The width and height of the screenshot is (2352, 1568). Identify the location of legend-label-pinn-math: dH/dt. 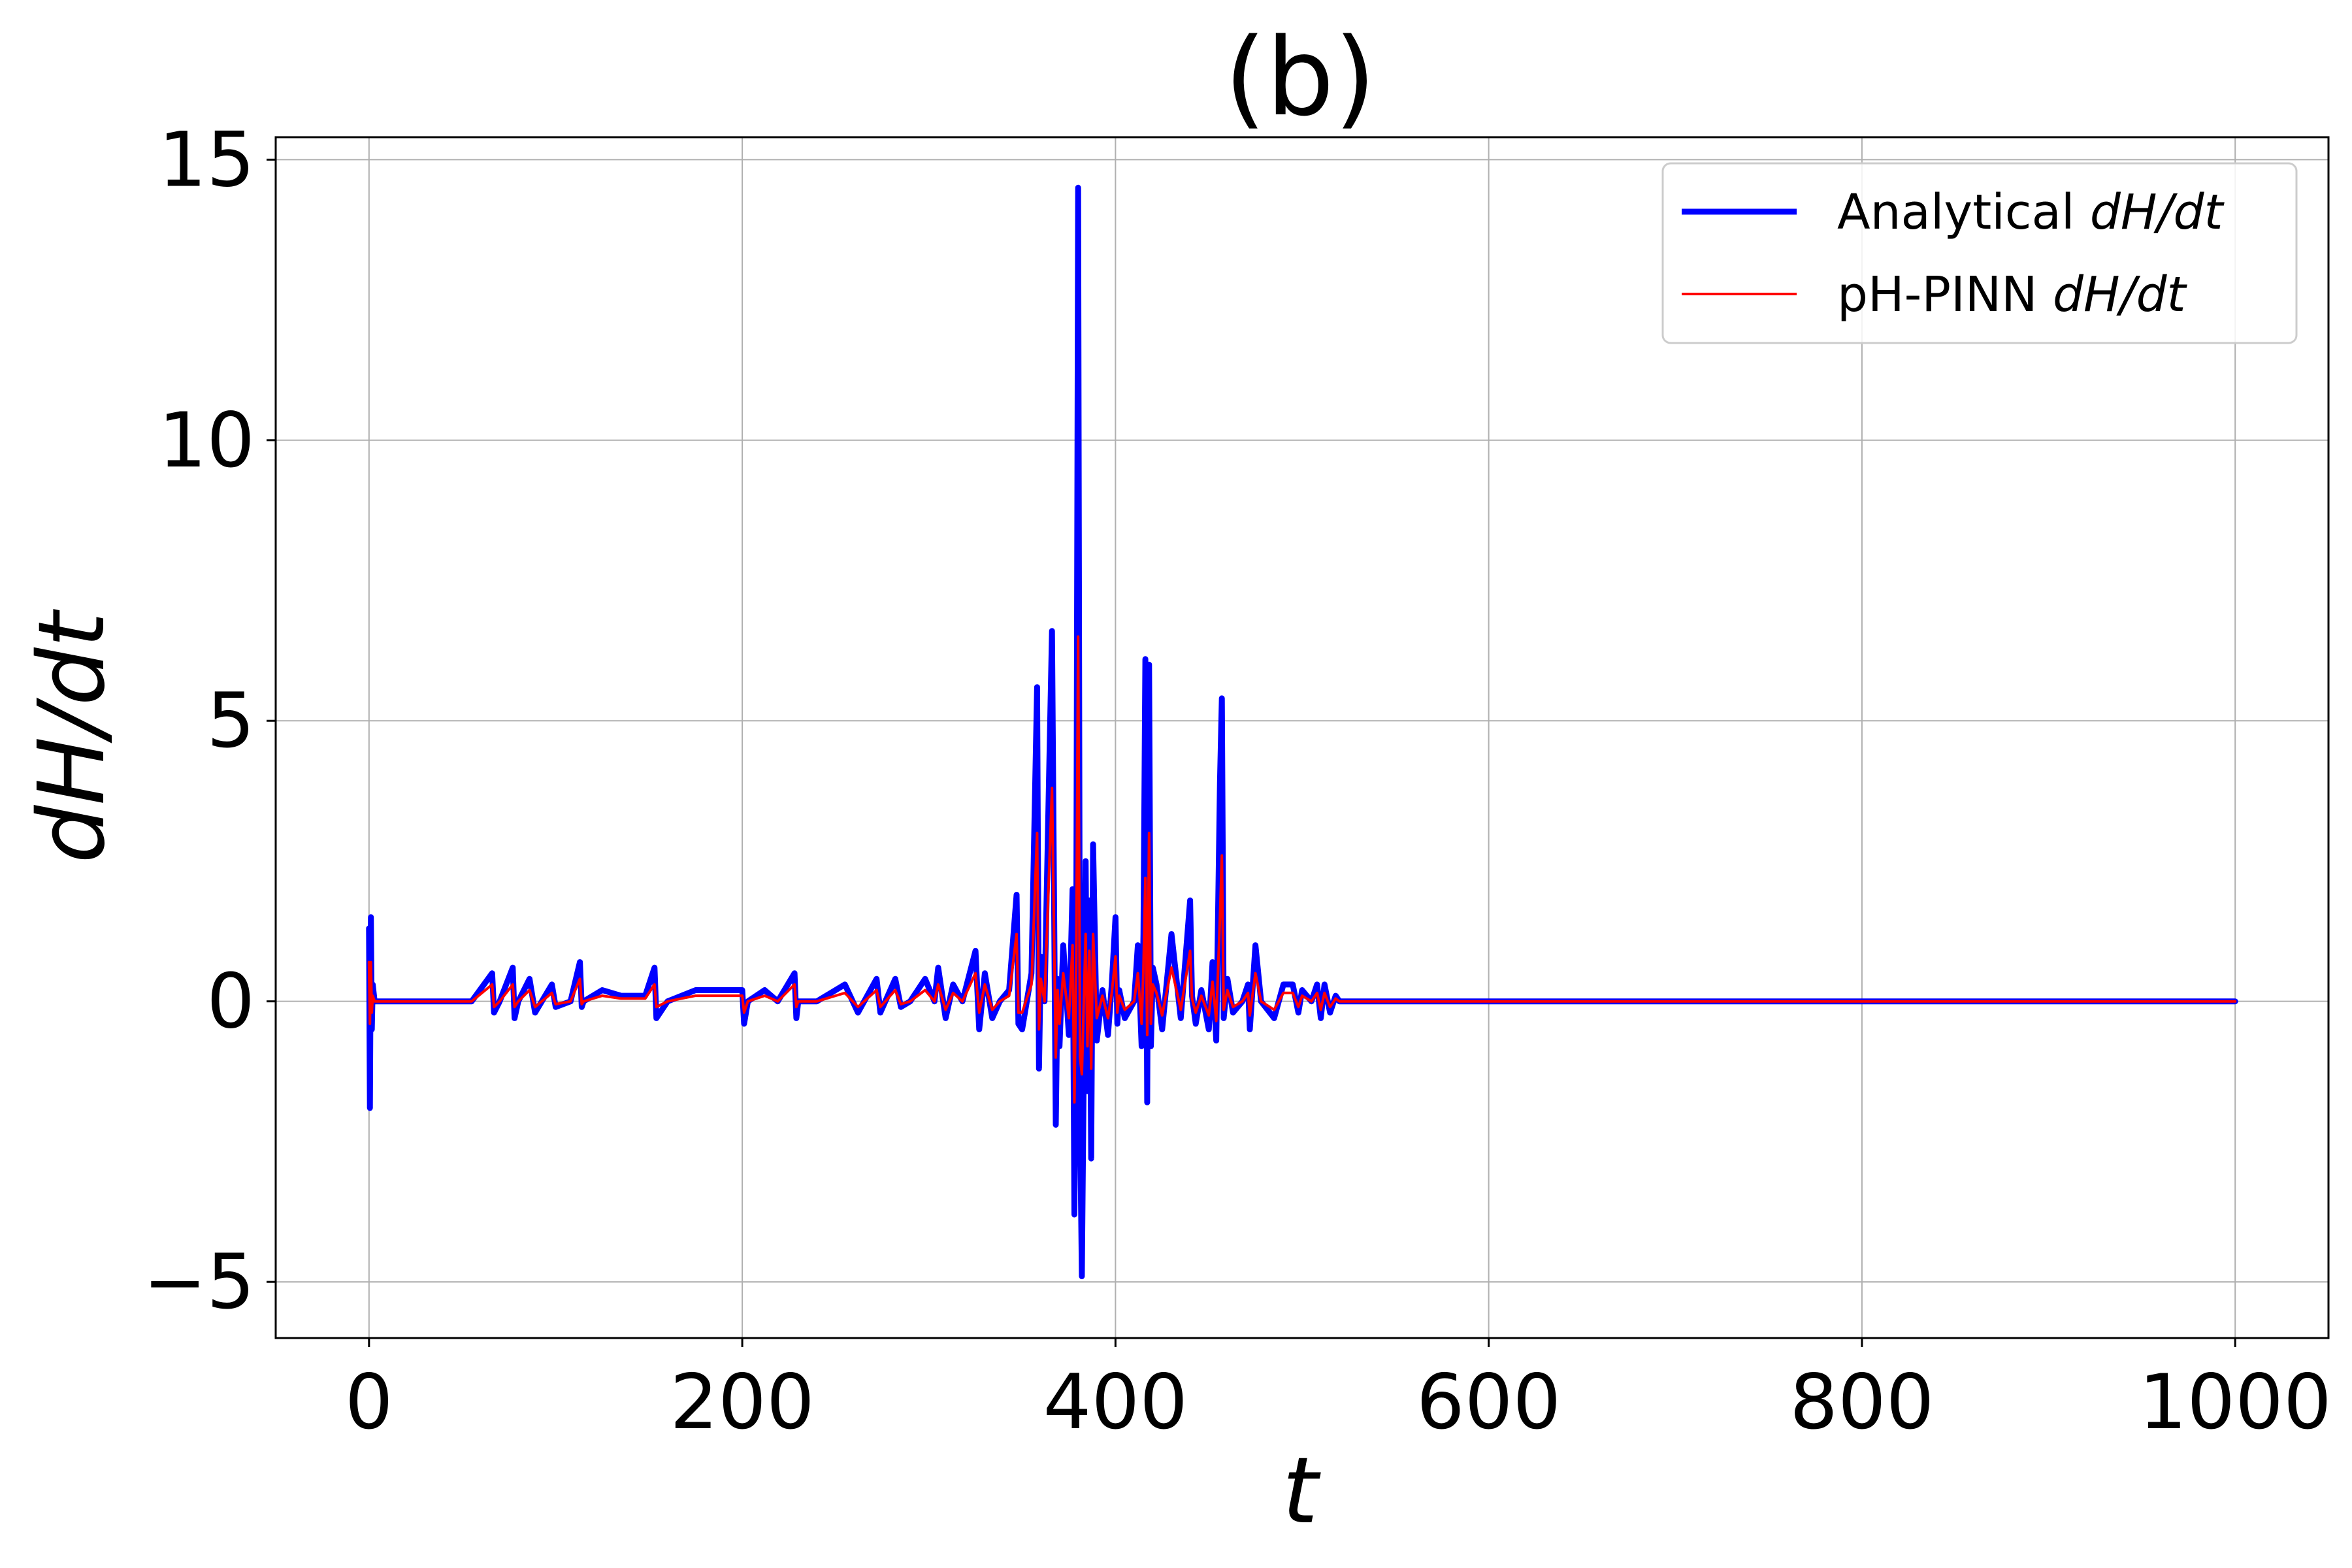
(2120, 295).